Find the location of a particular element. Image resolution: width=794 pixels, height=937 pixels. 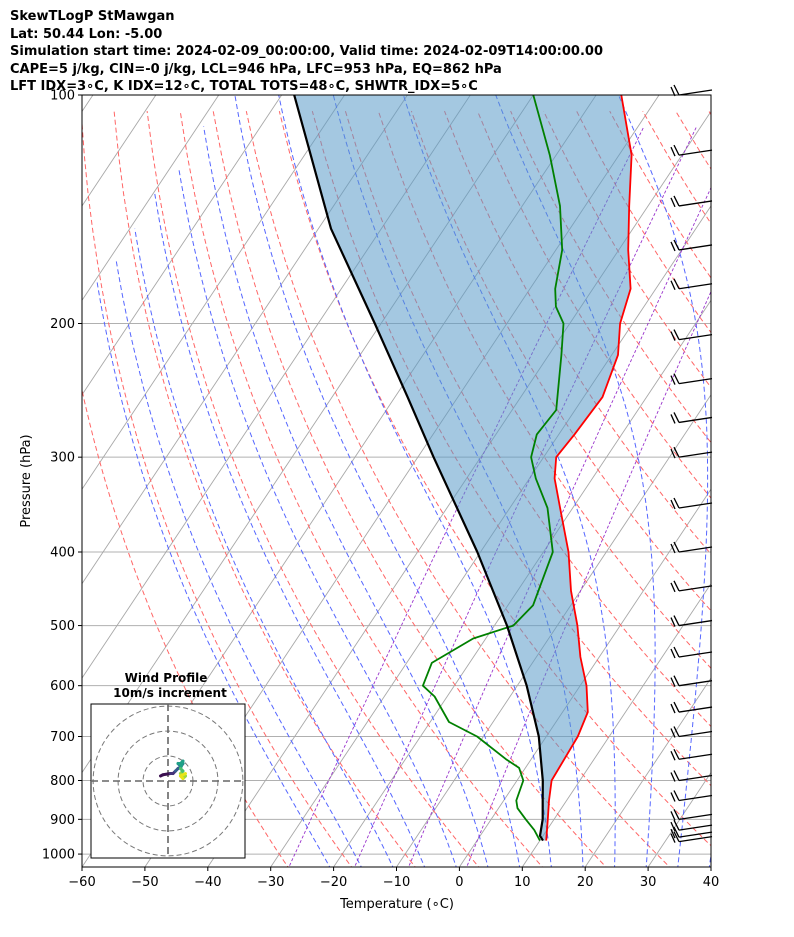

x-axis-label: Temperature (∘C) is located at coordinates (396, 904).